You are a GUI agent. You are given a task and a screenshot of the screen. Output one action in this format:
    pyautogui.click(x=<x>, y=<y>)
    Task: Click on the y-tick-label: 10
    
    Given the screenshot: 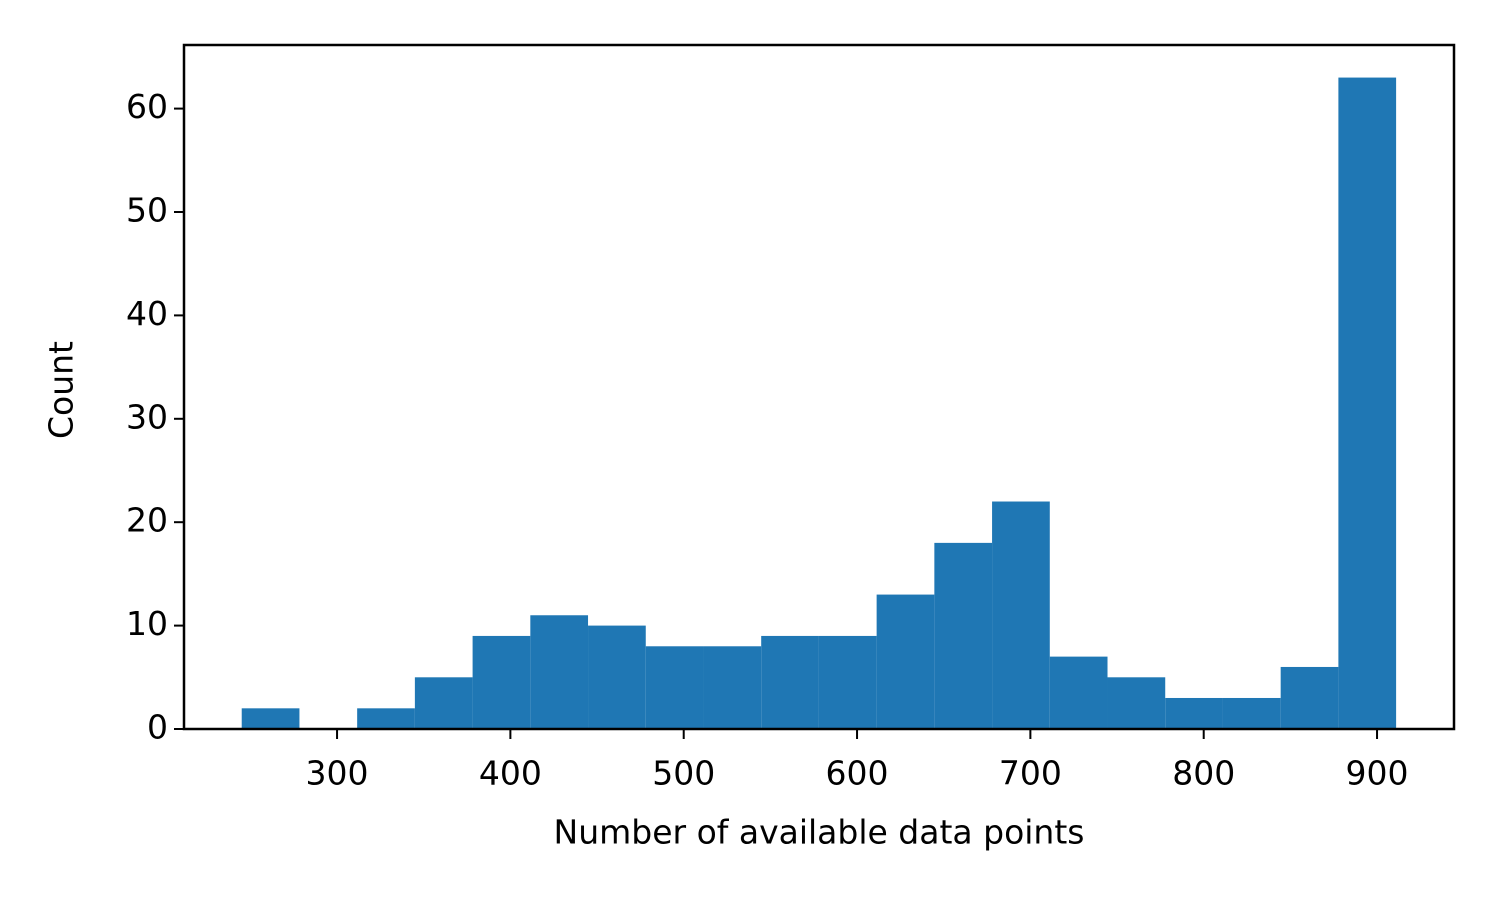 What is the action you would take?
    pyautogui.click(x=147, y=623)
    